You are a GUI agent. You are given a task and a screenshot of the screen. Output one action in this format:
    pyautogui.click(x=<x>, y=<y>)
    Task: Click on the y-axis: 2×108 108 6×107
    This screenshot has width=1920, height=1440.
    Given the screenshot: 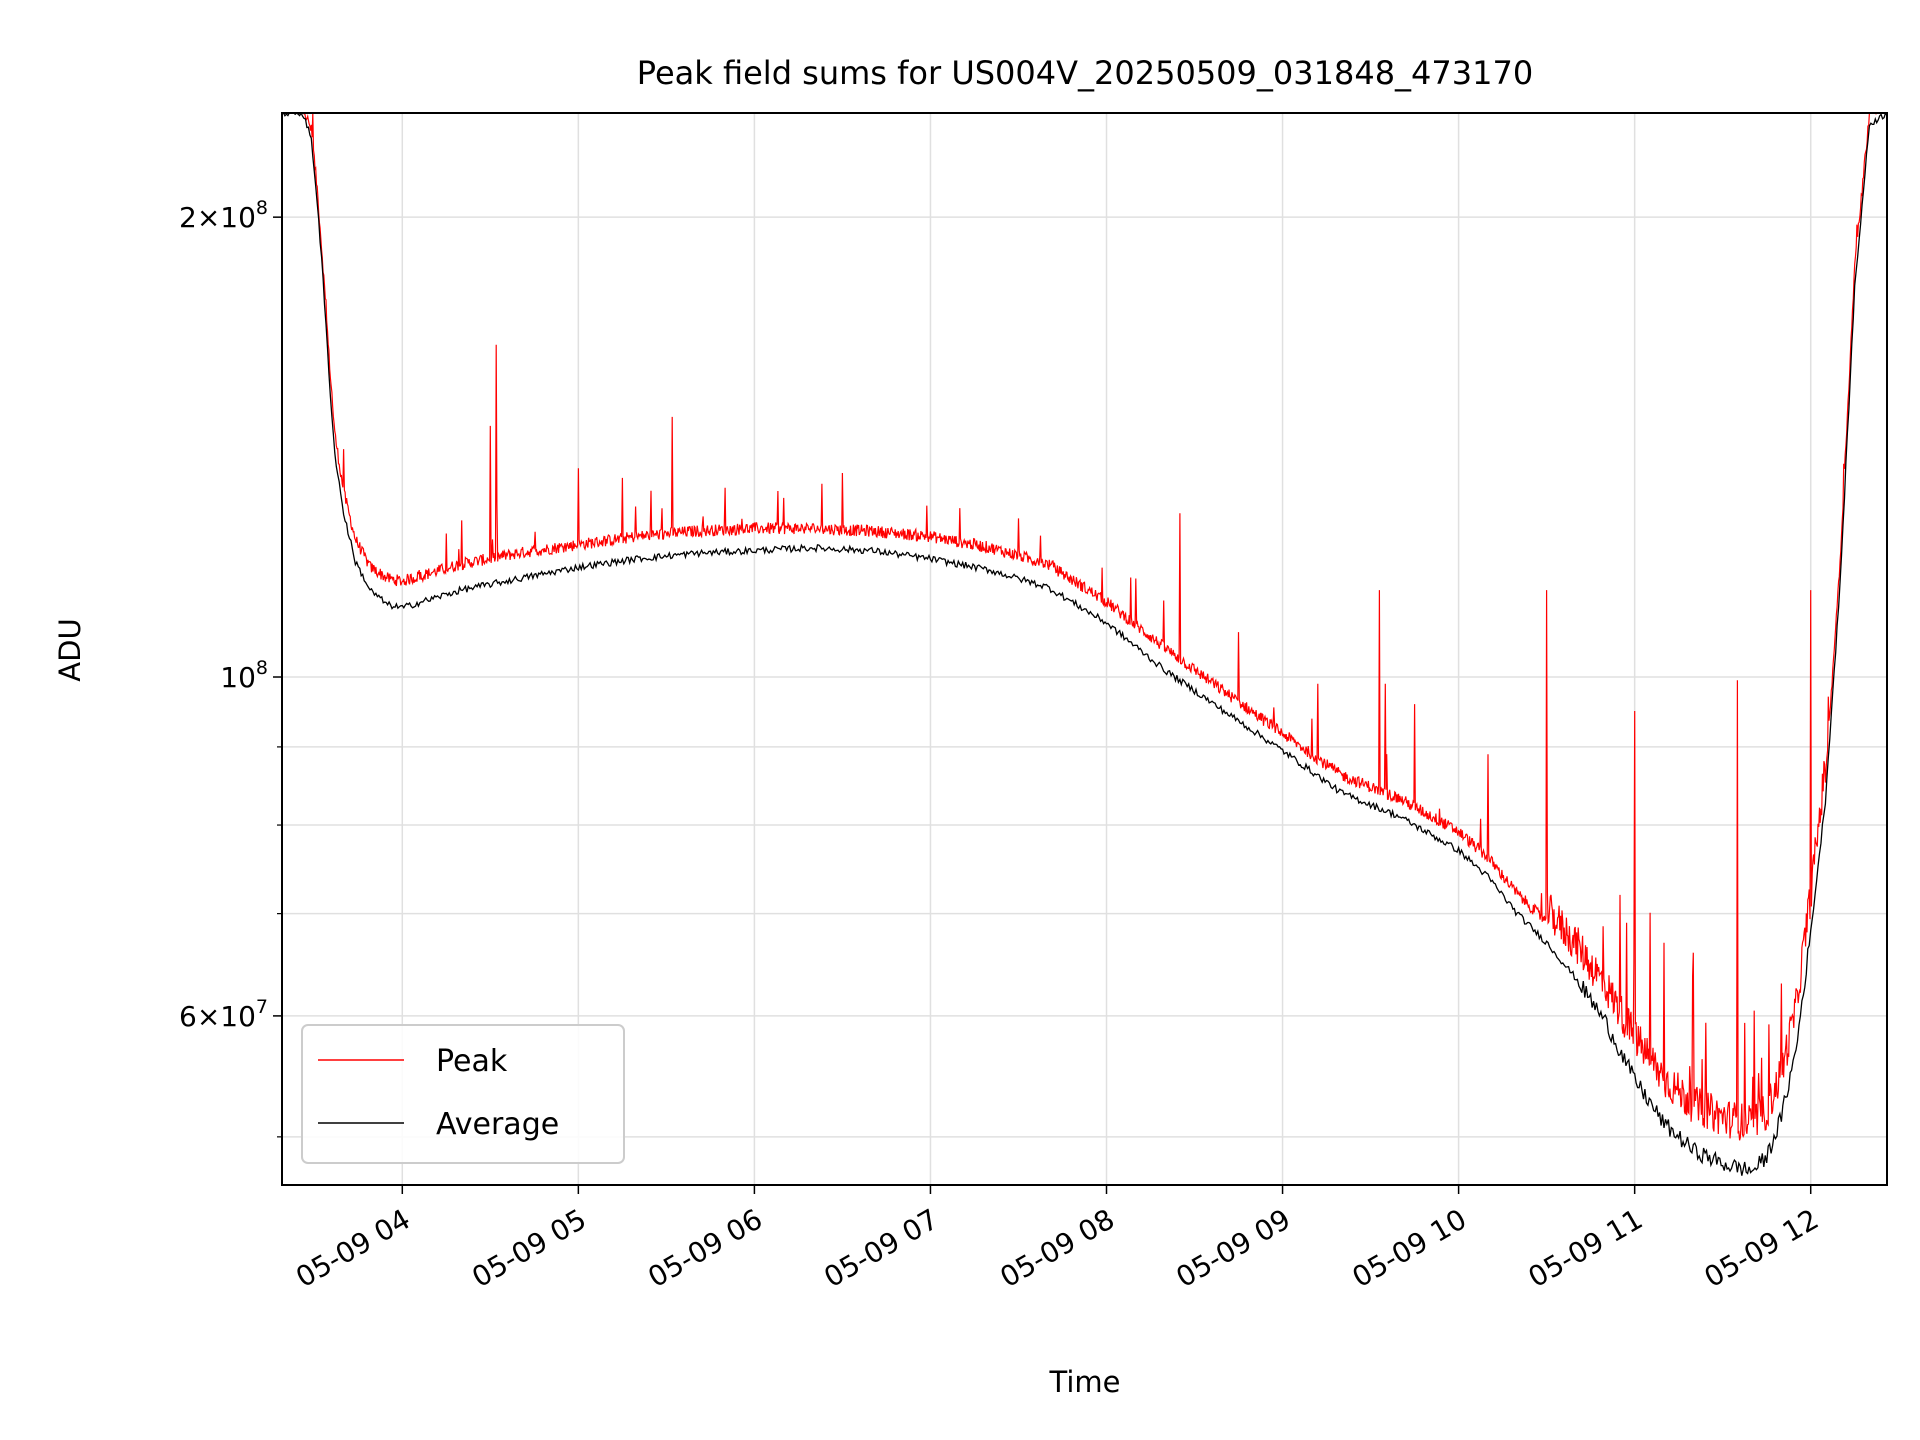 What is the action you would take?
    pyautogui.click(x=230, y=667)
    